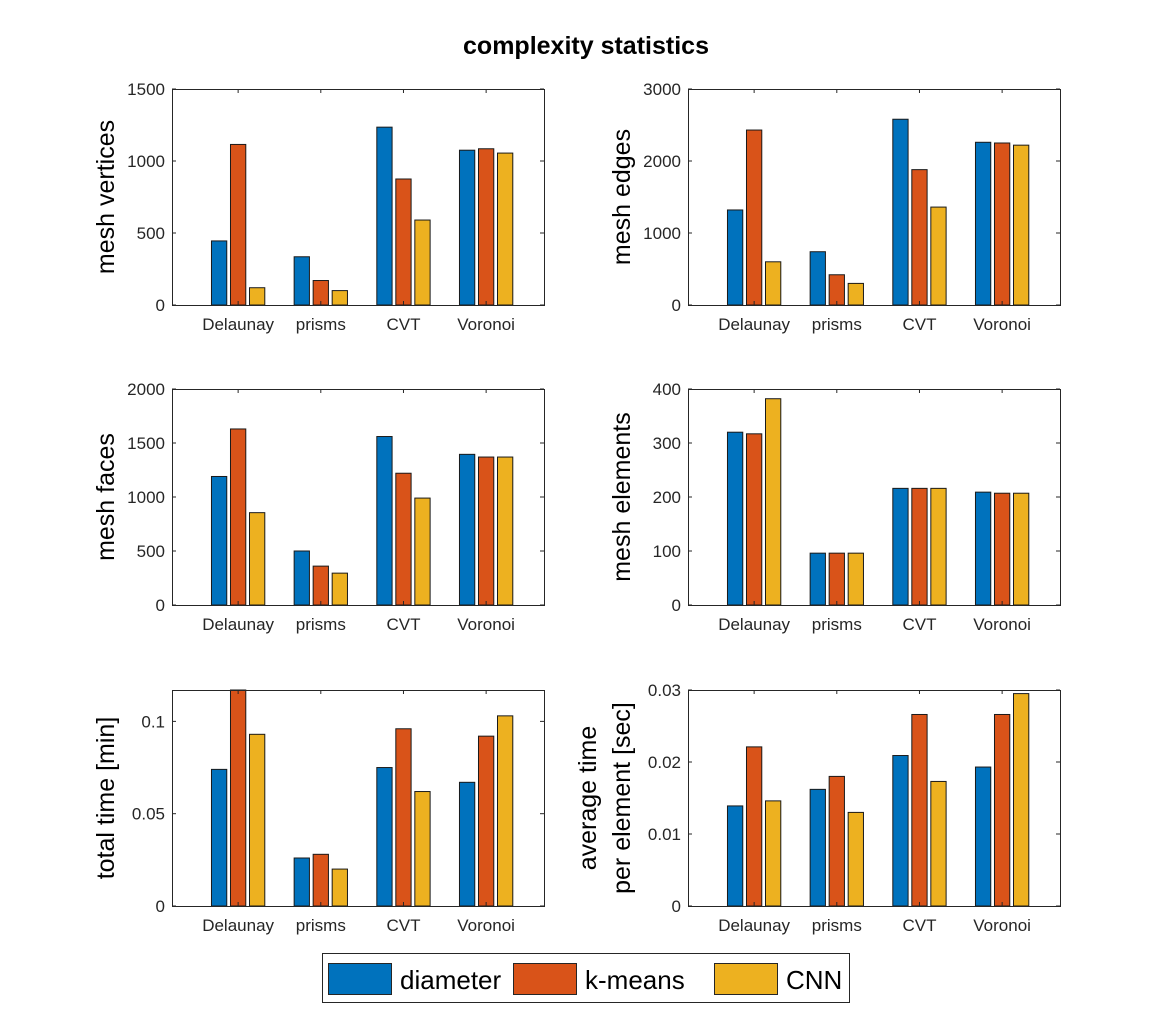 The width and height of the screenshot is (1172, 1016). What do you see at coordinates (622, 197) in the screenshot?
I see `y-axis-label: mesh edges` at bounding box center [622, 197].